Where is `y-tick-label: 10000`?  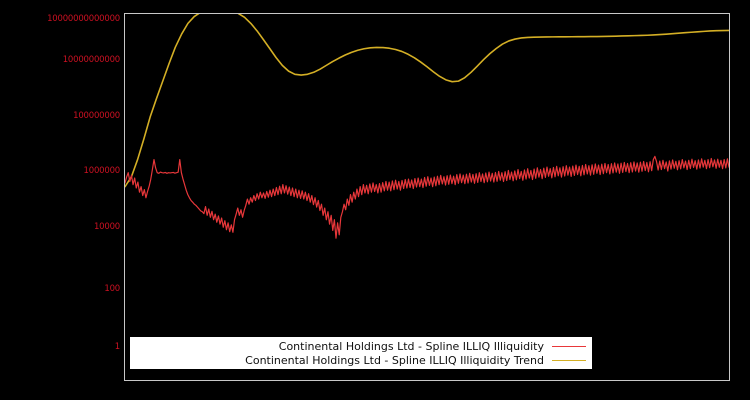 y-tick-label: 10000 is located at coordinates (106, 227).